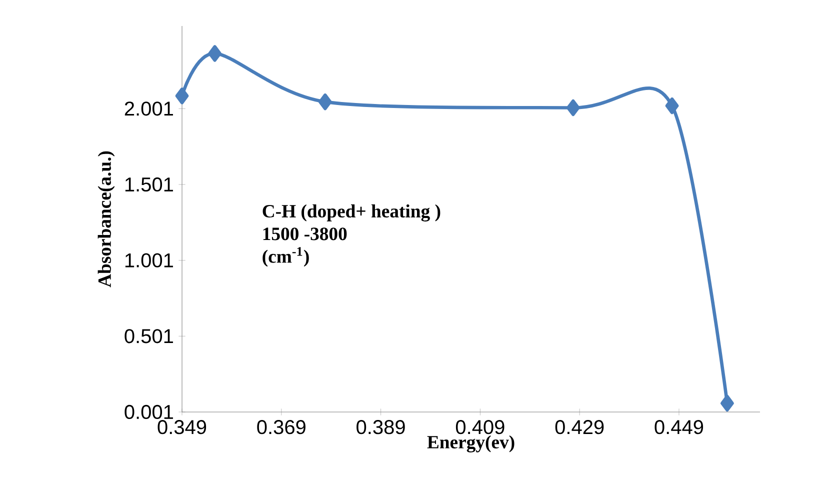 This screenshot has width=814, height=496. Describe the element at coordinates (679, 427) in the screenshot. I see `x-tick-label: 0.449` at that location.